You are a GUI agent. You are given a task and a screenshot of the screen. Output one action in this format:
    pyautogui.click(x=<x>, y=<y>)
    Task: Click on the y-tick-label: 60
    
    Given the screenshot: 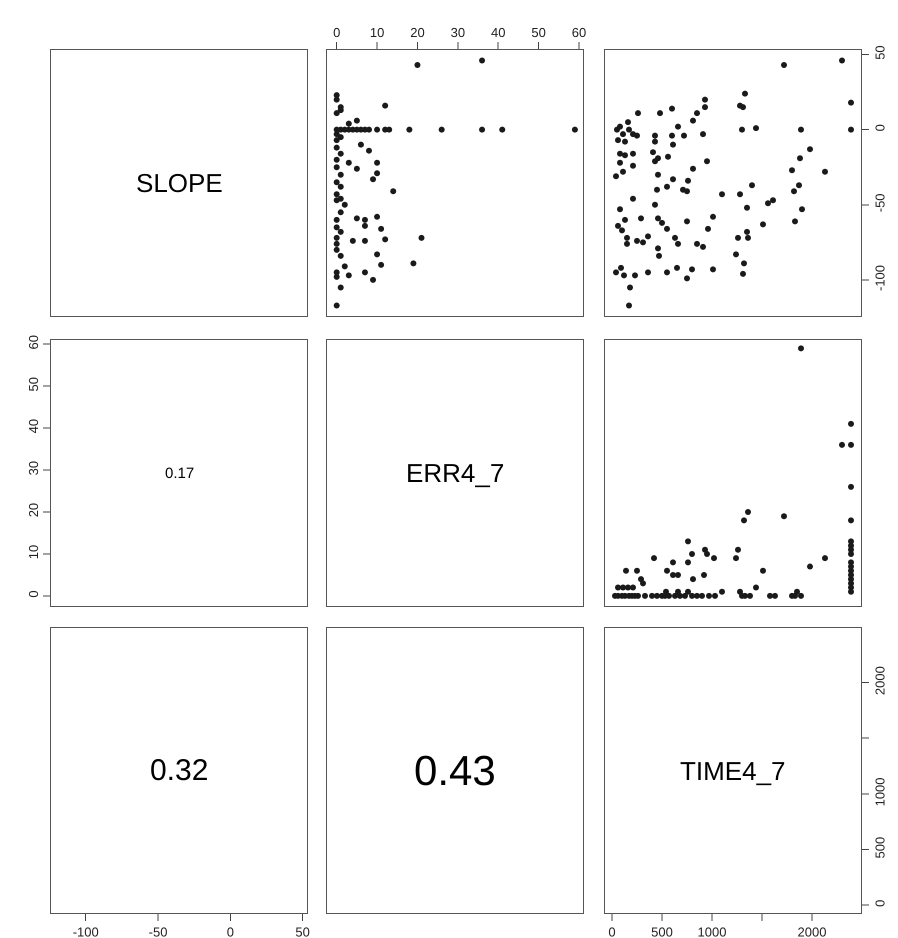 What is the action you would take?
    pyautogui.click(x=33, y=342)
    